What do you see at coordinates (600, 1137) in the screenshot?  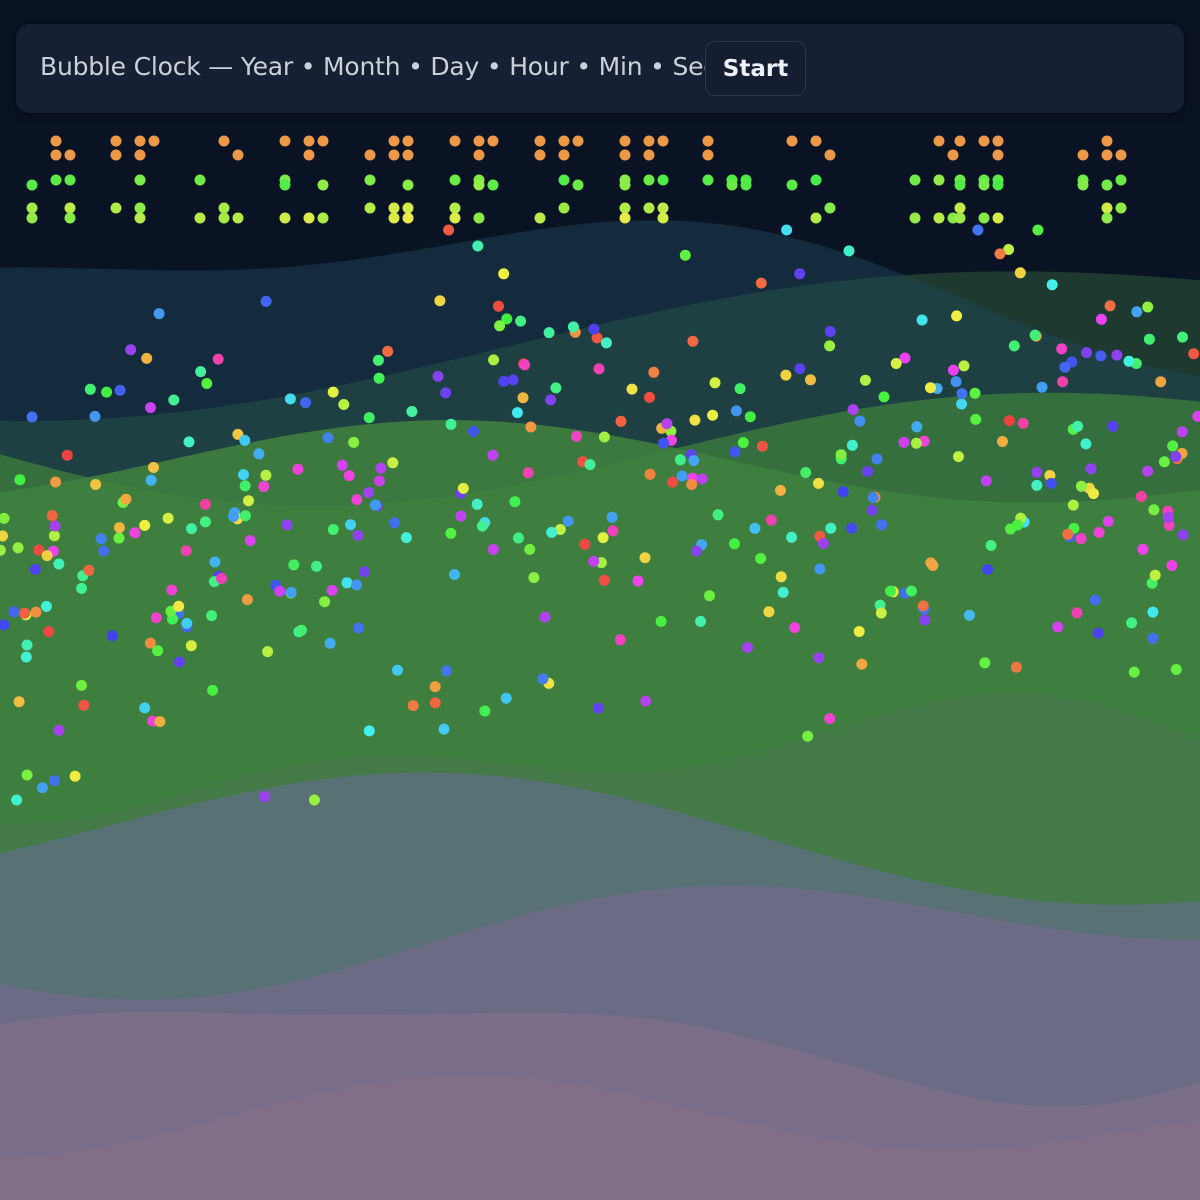 I see `wave` at bounding box center [600, 1137].